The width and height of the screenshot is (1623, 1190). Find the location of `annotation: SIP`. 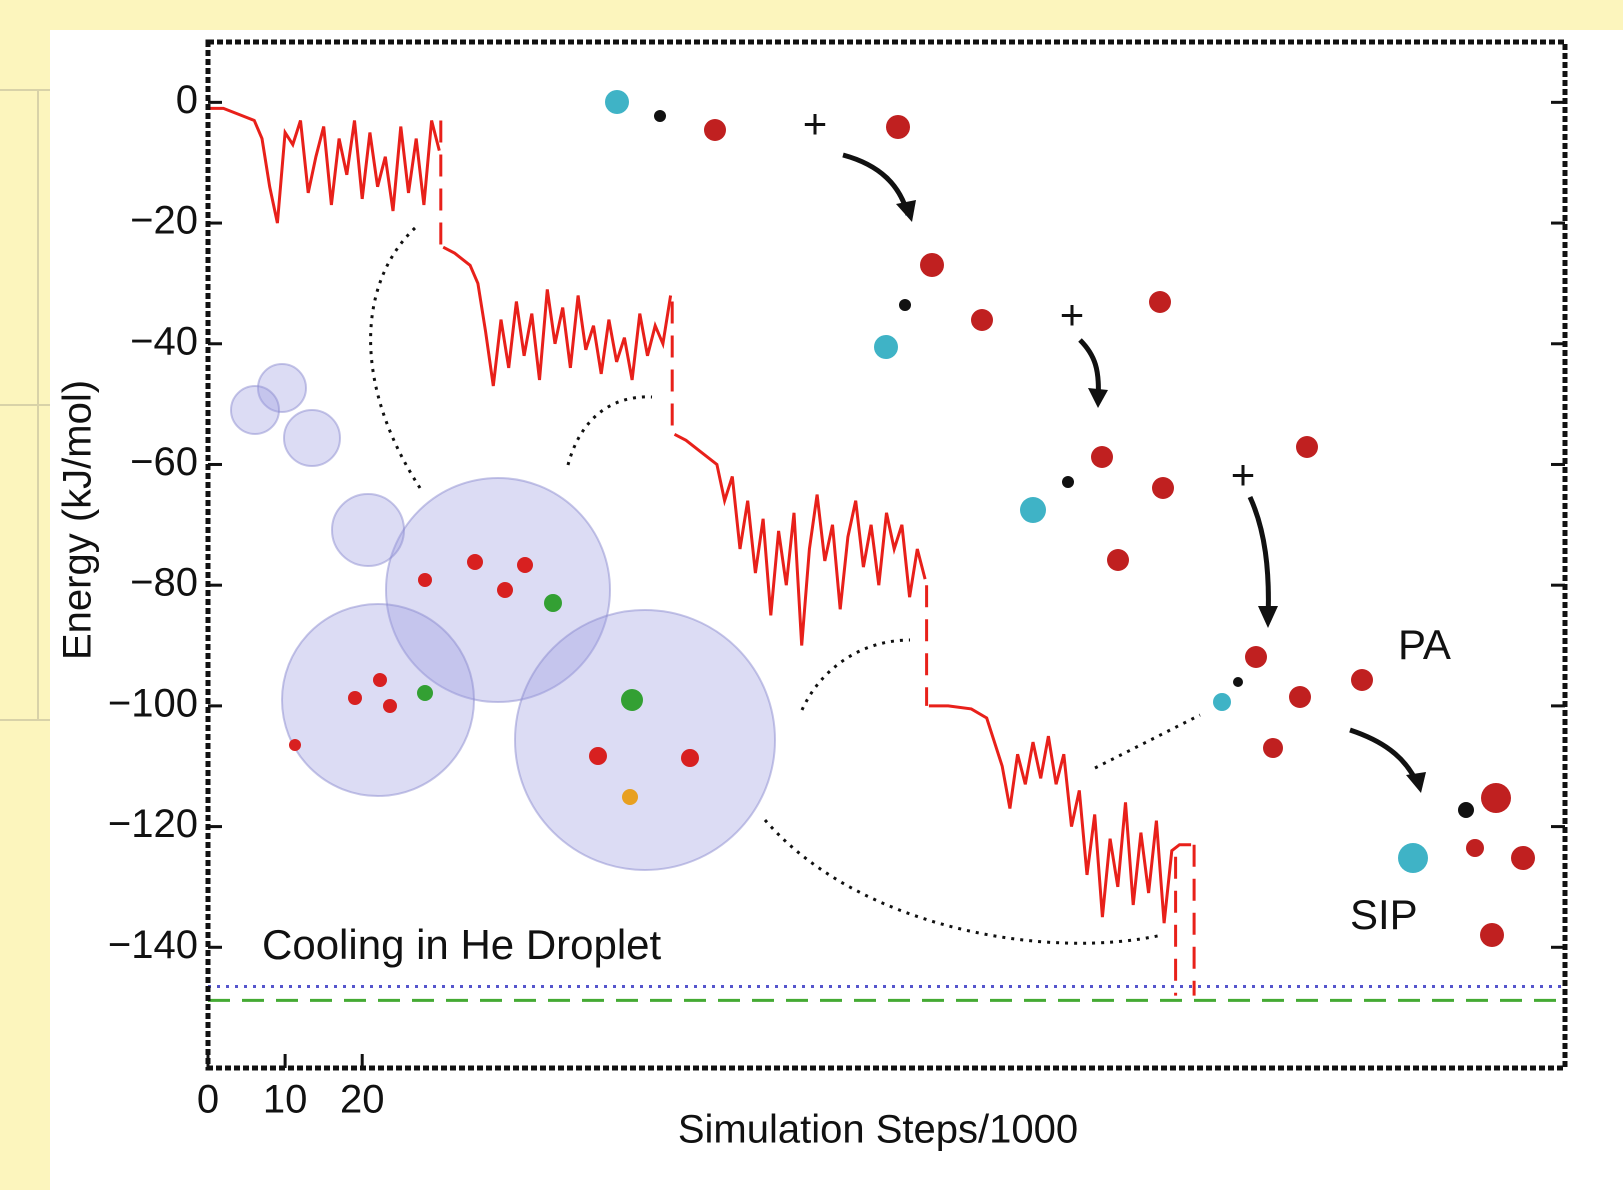

annotation: SIP is located at coordinates (1384, 914).